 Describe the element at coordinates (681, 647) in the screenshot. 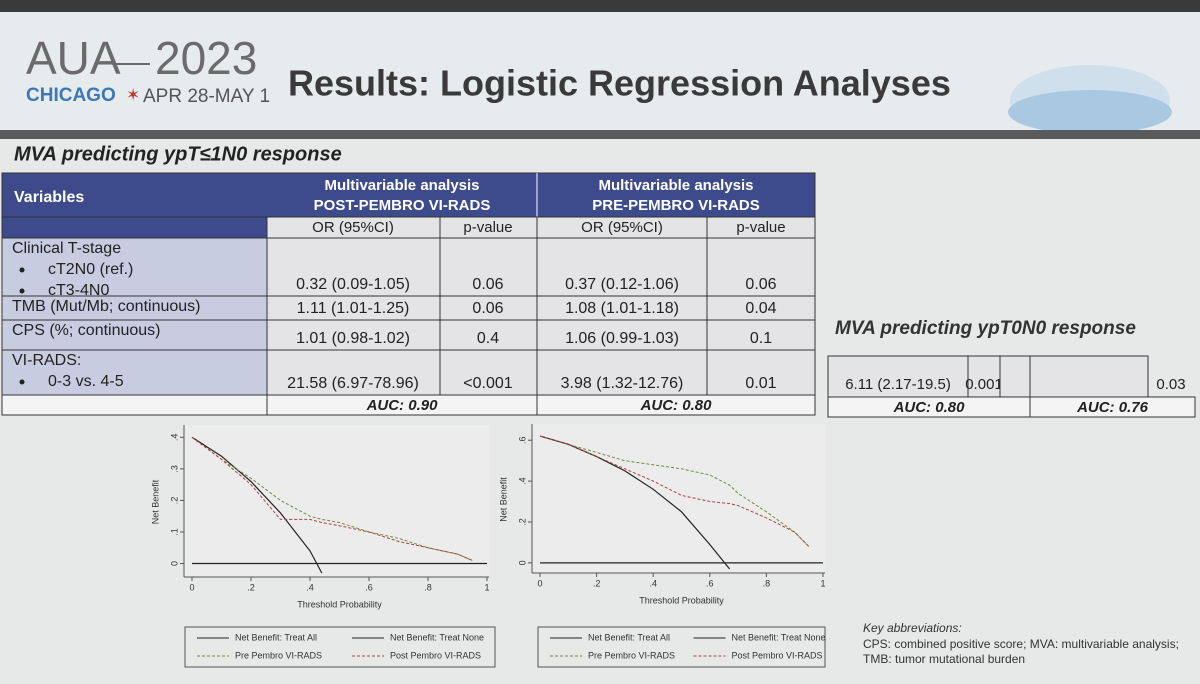

I see `legend-box` at that location.